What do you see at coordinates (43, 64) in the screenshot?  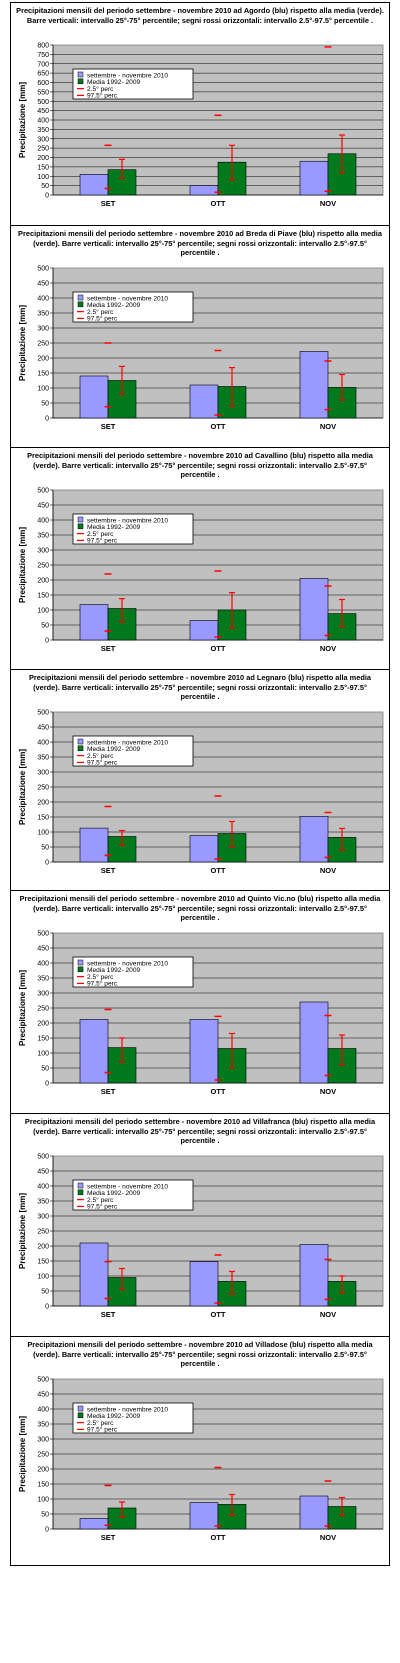 I see `y-tick-label: 700` at bounding box center [43, 64].